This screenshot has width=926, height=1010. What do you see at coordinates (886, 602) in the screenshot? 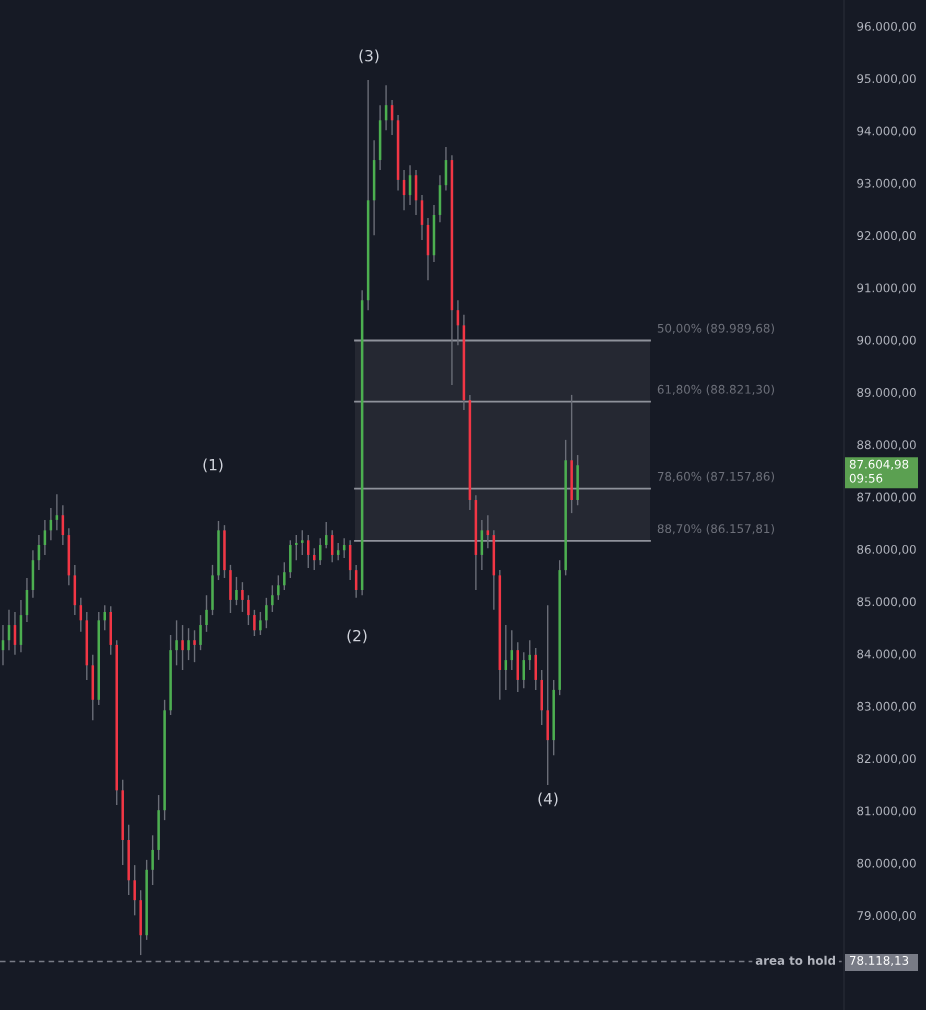
I see `y-tick-label: 85.000,00` at bounding box center [886, 602].